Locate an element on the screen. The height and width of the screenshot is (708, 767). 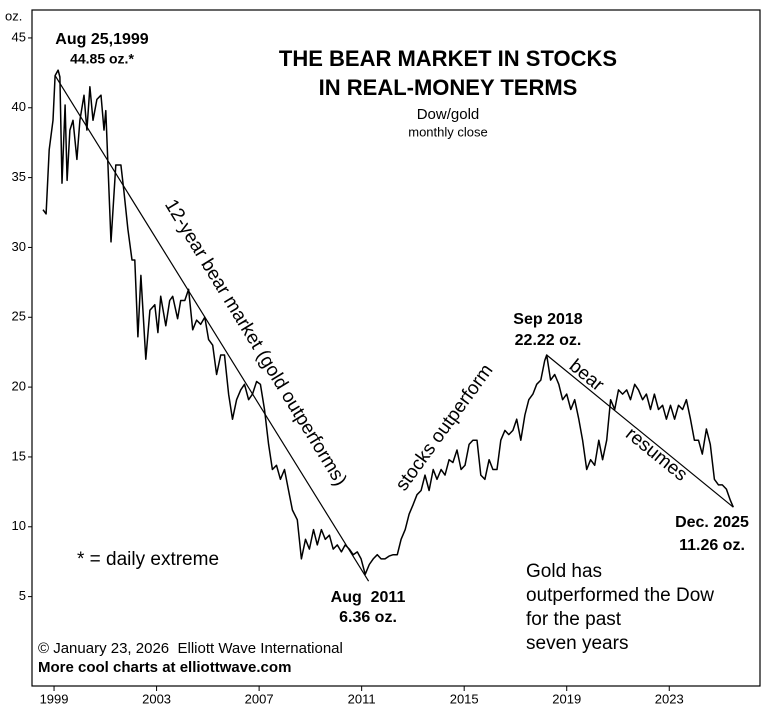
y-tick-label: 45 is located at coordinates (19, 36).